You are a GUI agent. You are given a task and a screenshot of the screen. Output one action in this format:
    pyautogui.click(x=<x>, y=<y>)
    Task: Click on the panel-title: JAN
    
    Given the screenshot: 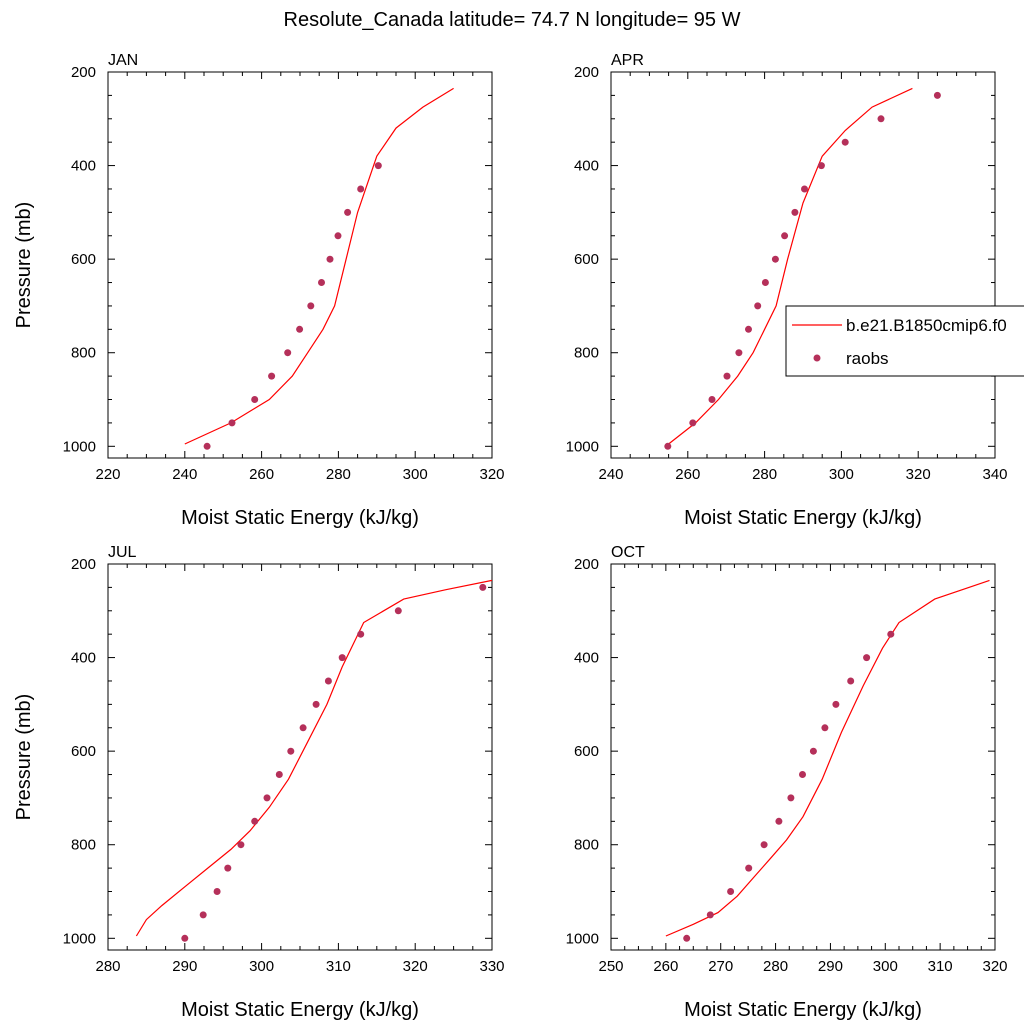 What is the action you would take?
    pyautogui.click(x=123, y=60)
    